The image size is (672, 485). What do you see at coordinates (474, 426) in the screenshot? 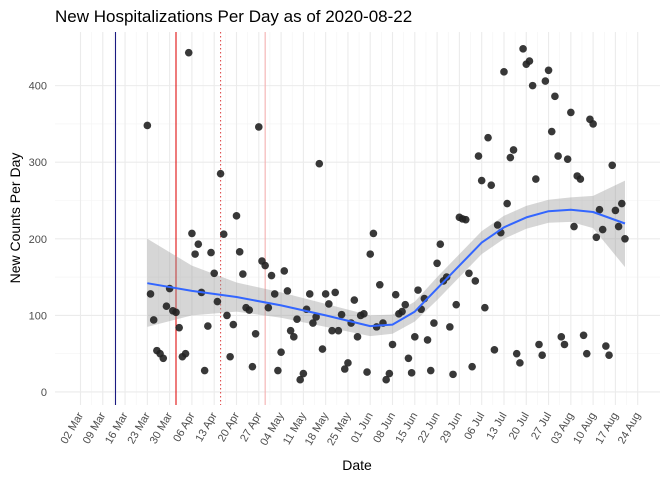
I see `x-tick-label: 06 Jul` at bounding box center [474, 426].